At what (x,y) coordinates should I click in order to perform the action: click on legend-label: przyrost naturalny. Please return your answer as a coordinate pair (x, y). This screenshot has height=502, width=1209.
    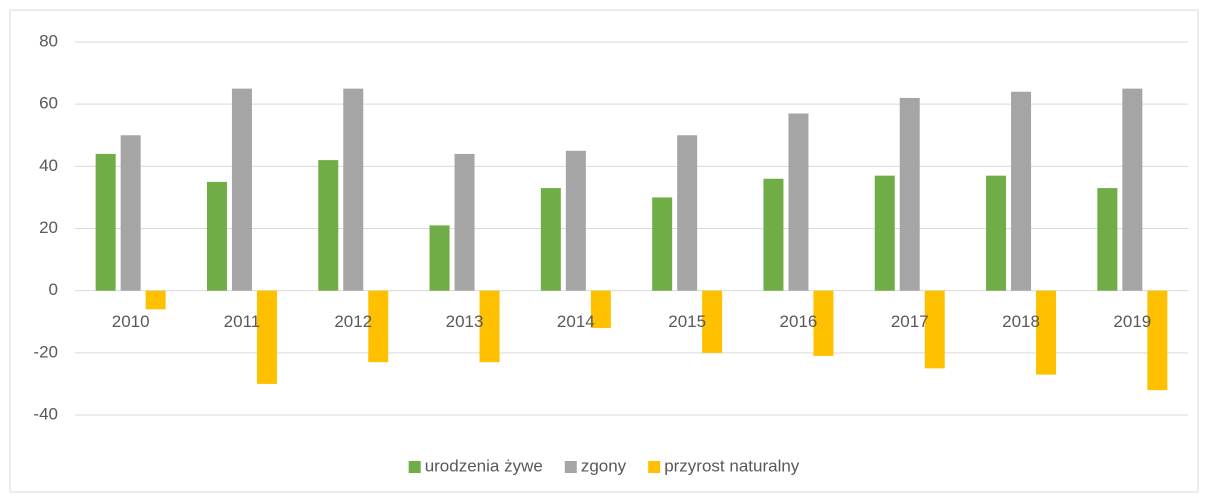
    Looking at the image, I should click on (732, 465).